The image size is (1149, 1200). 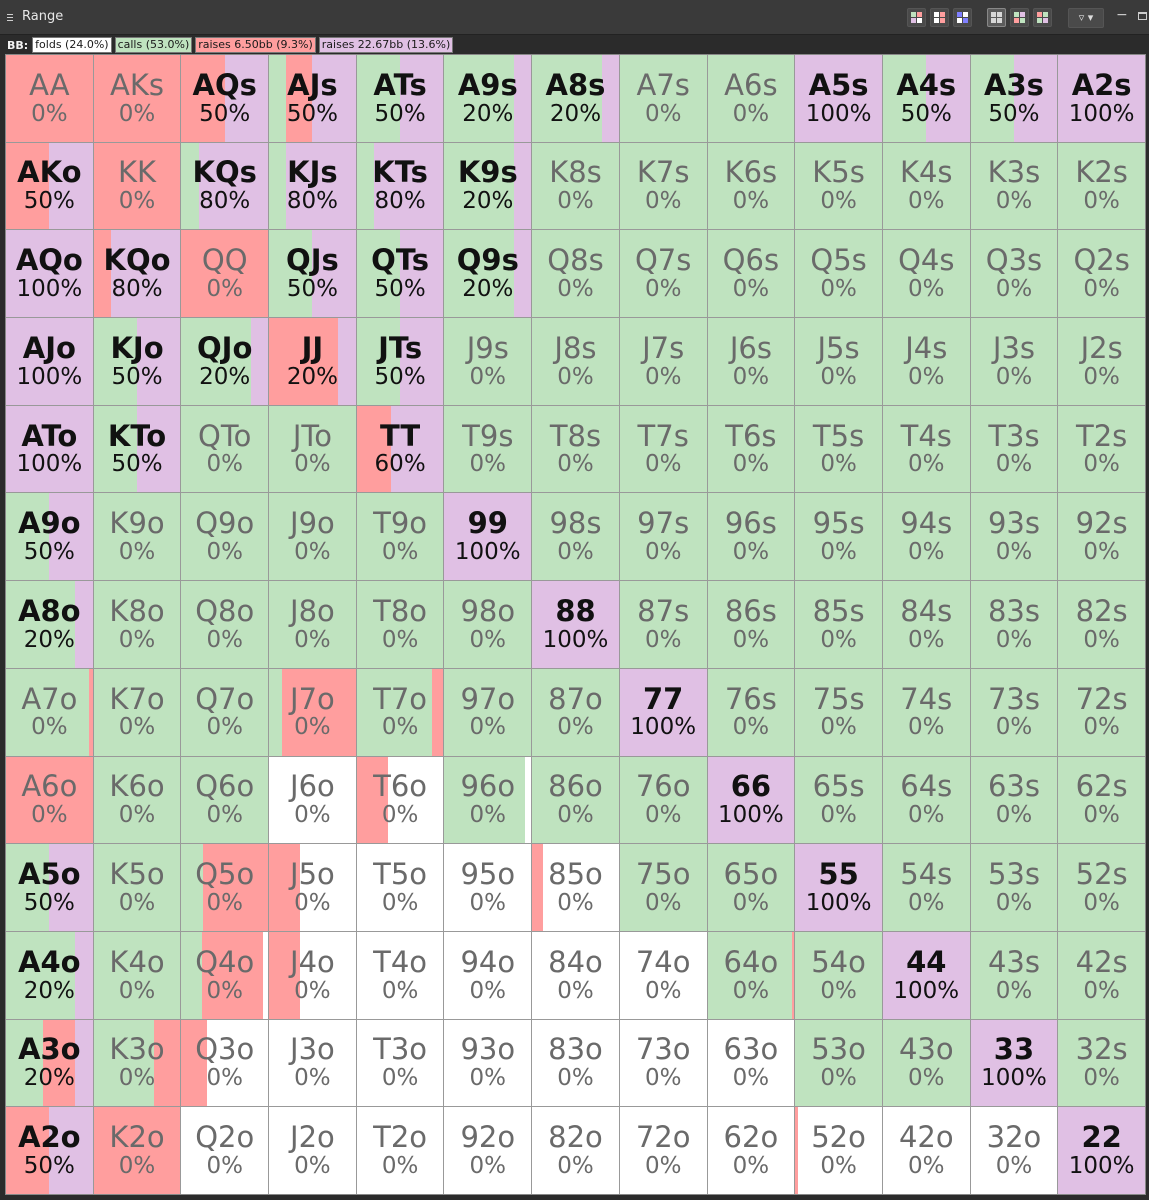 What do you see at coordinates (400, 975) in the screenshot?
I see `hand-cell-T4o: T4o 0%` at bounding box center [400, 975].